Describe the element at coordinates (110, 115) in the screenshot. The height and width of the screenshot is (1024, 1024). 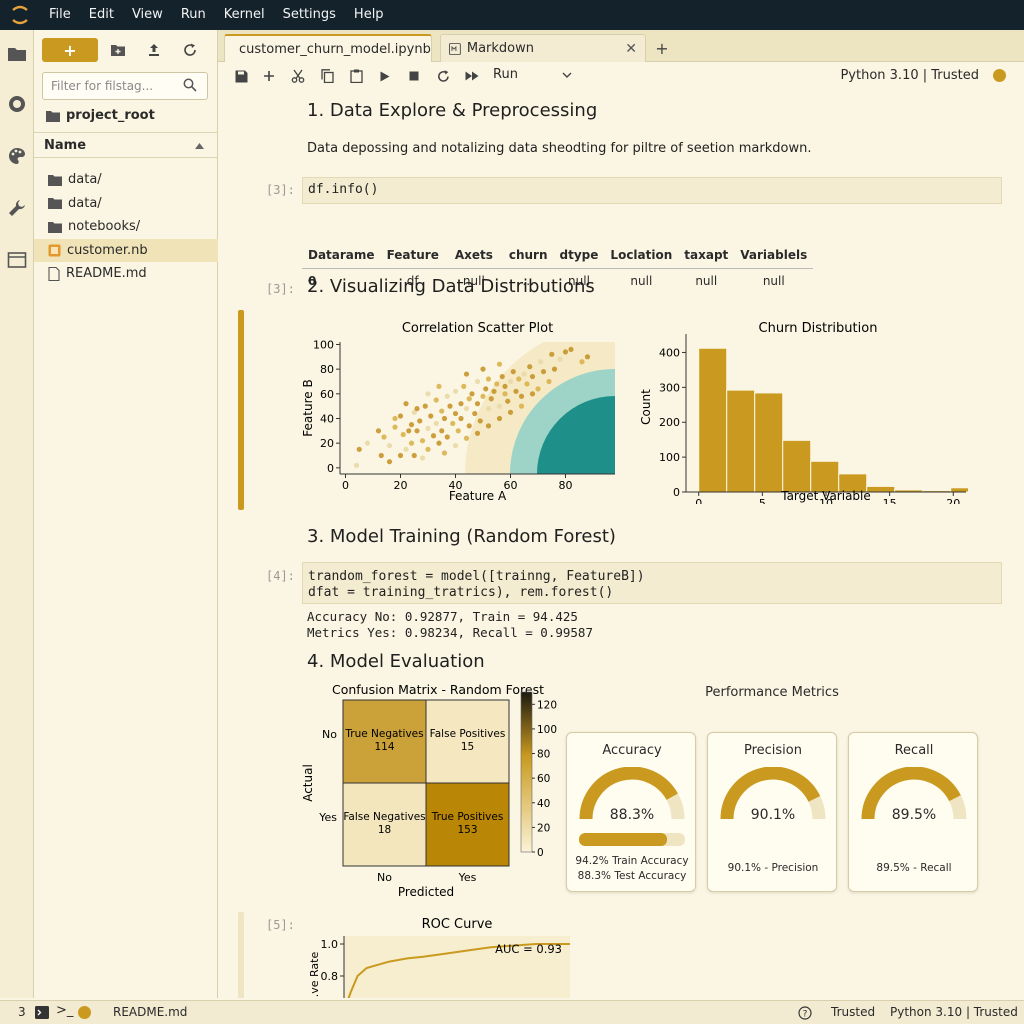
I see `breadcrumb-label: project_root` at that location.